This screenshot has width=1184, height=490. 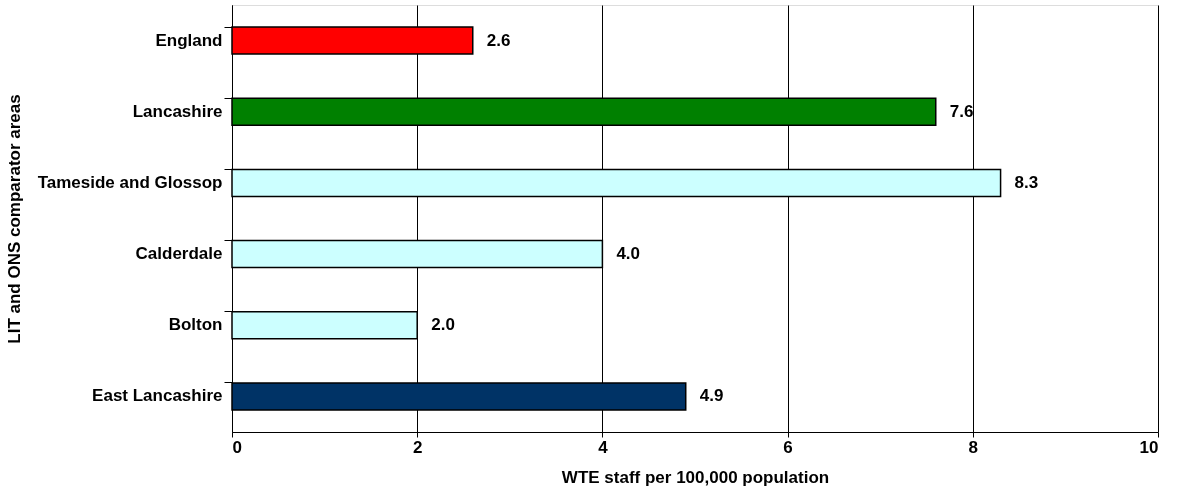 I want to click on x-tick-label: 2, so click(x=417, y=447).